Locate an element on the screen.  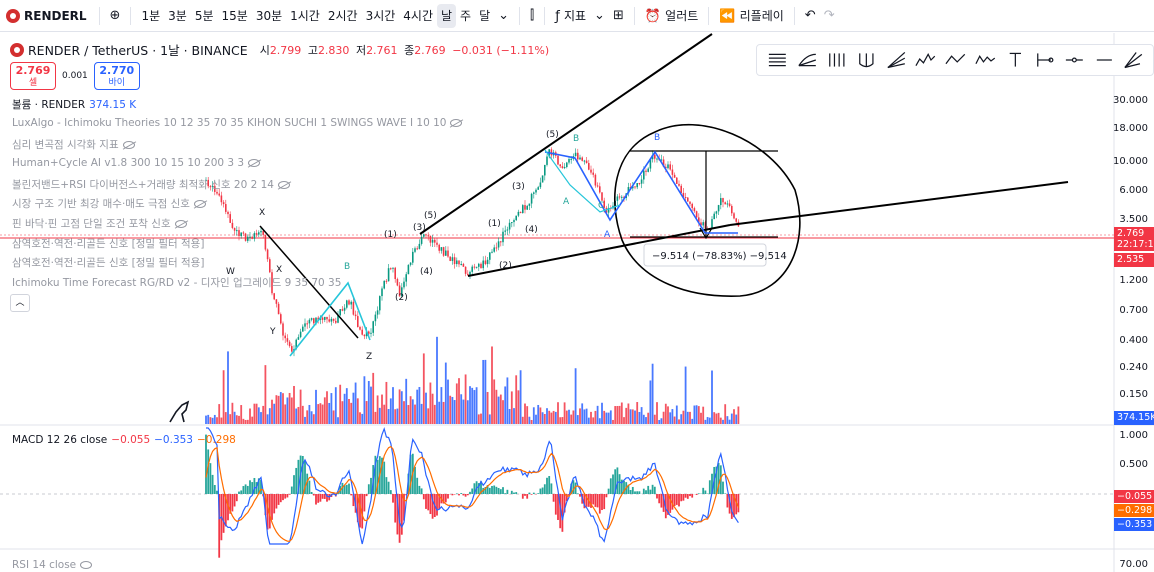
interval-3h: 3시간 is located at coordinates (380, 15).